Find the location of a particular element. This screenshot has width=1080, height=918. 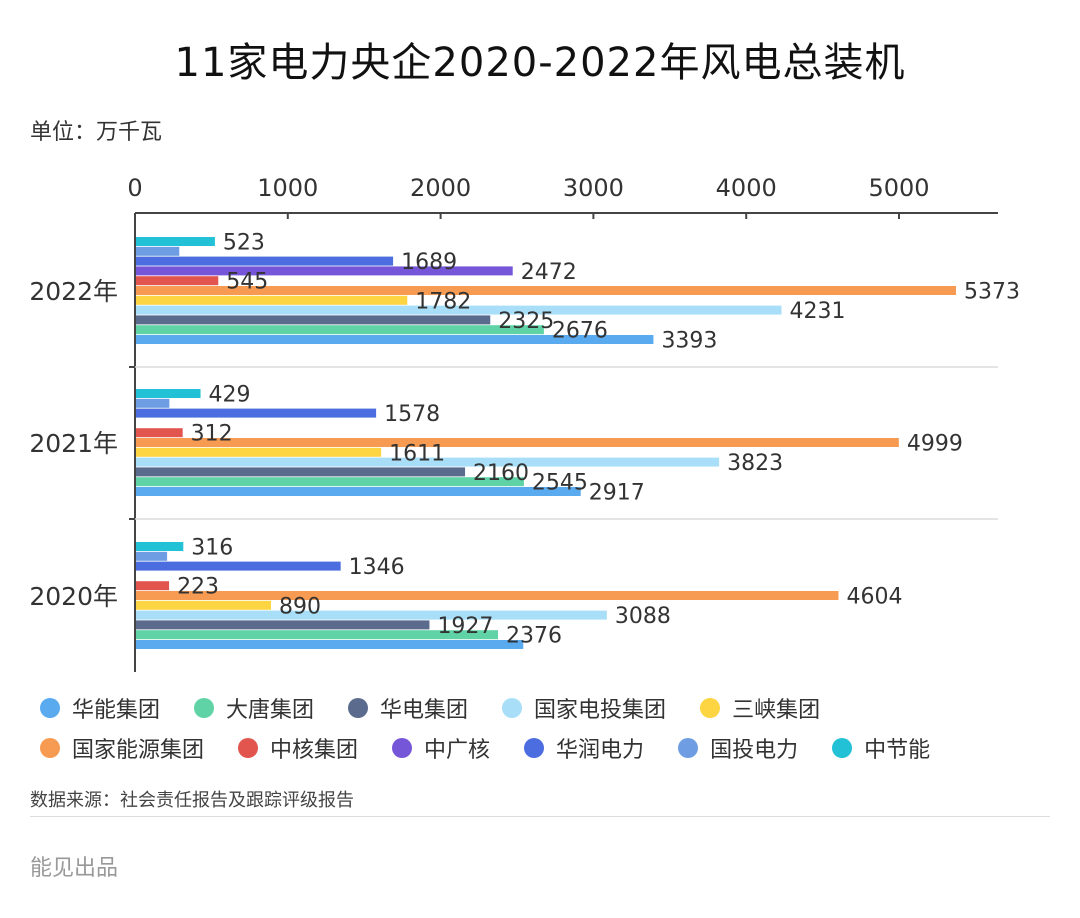

data-label: 1611 is located at coordinates (417, 453).